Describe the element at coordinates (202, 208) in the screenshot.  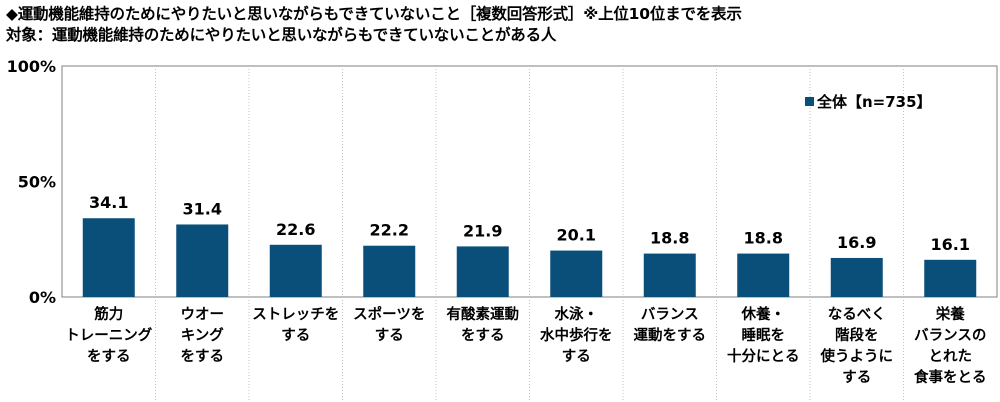
I see `data-label: 31.4` at that location.